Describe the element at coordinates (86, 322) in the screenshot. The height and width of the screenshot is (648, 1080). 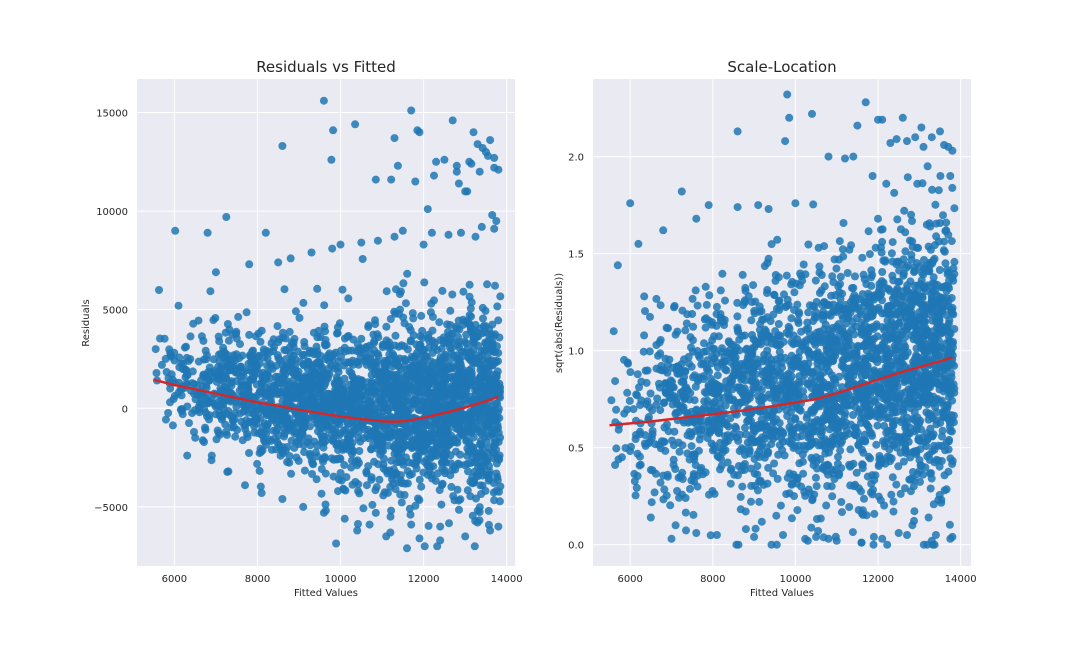
I see `y-axis-label-residuals: Residuals` at that location.